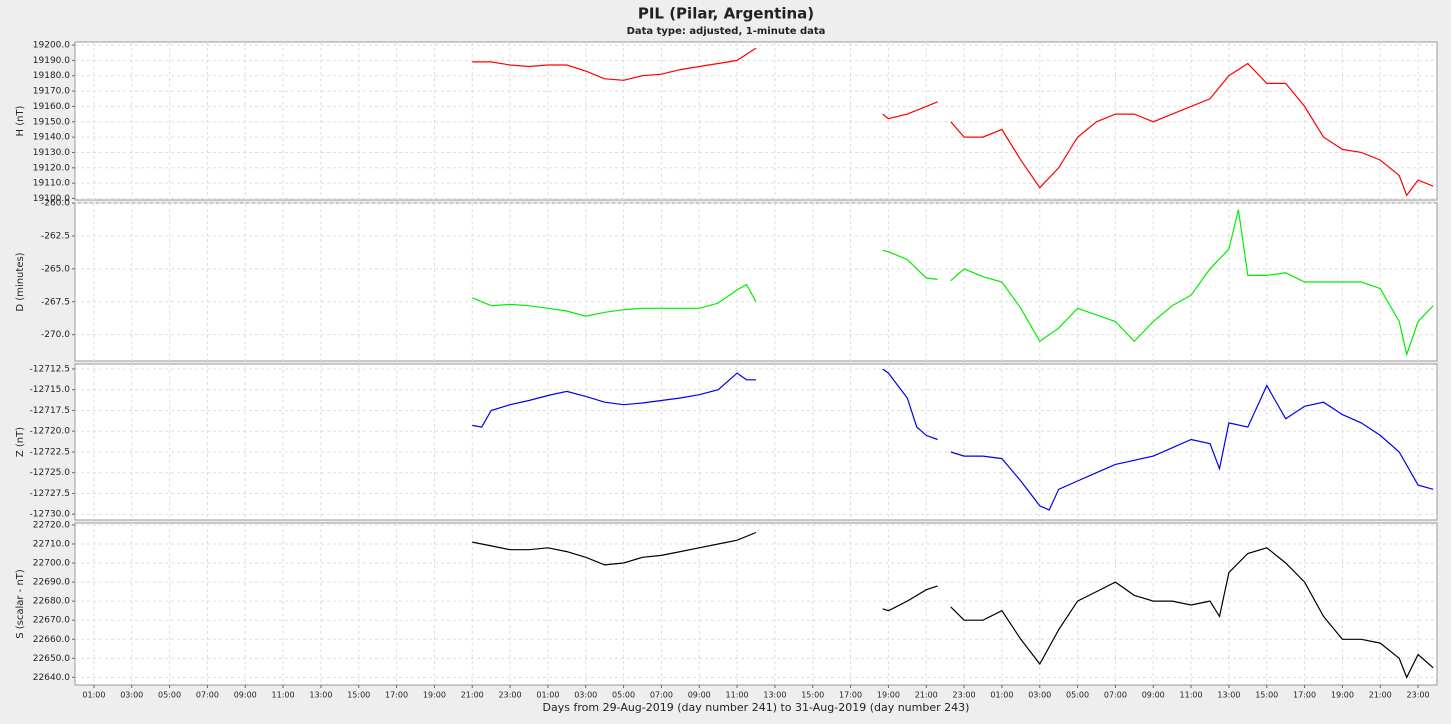 The image size is (1451, 724). What do you see at coordinates (51, 92) in the screenshot?
I see `y-tick-label: 19170.0` at bounding box center [51, 92].